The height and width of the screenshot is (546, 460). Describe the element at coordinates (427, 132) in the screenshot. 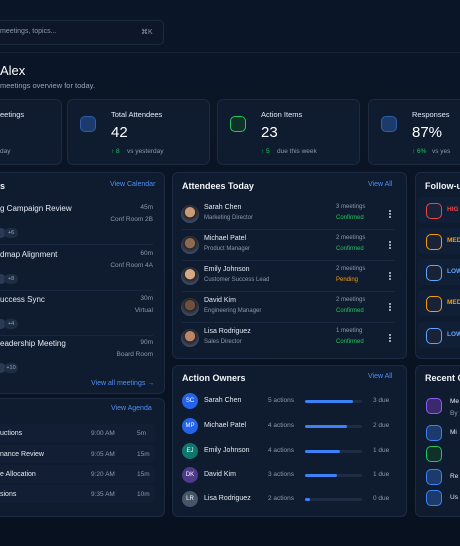

I see `stat-value: 87%` at that location.